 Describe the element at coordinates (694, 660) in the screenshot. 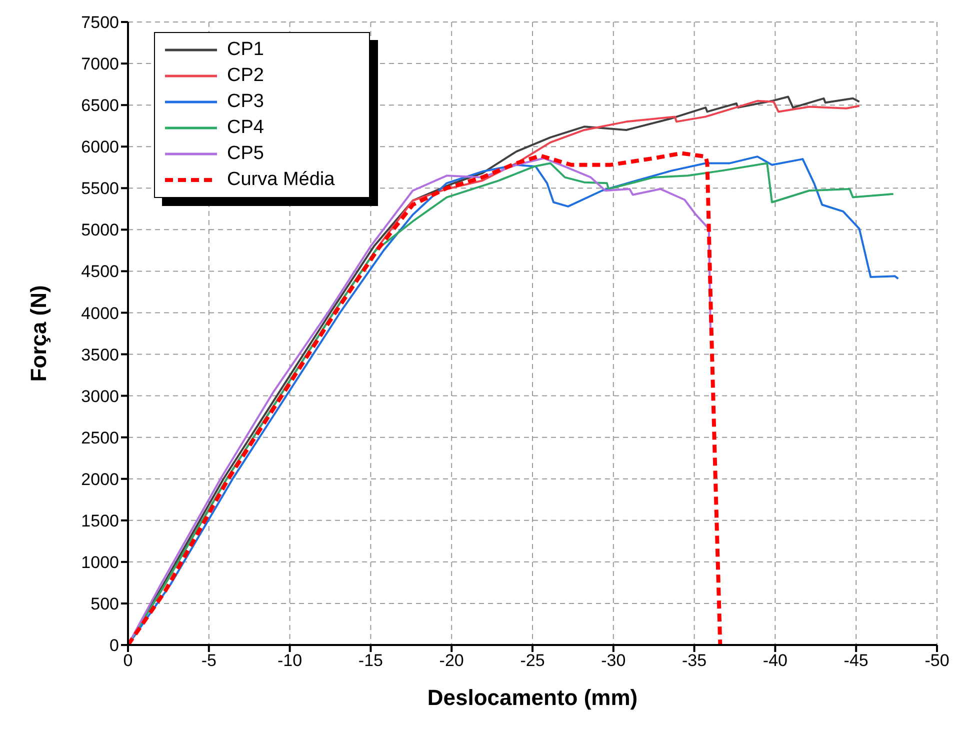

I see `x-tick-label: -35` at that location.